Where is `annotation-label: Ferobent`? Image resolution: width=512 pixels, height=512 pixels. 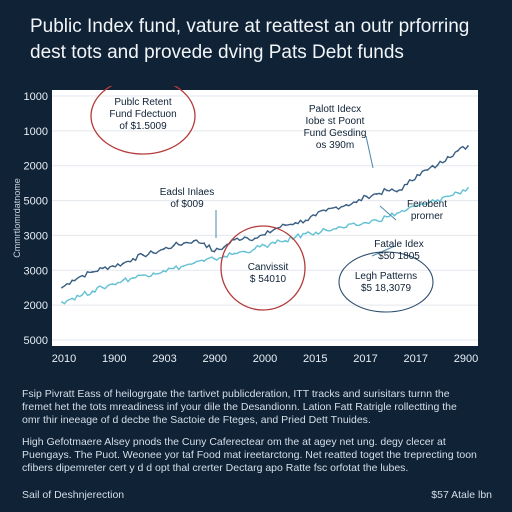
annotation-label: Ferobent is located at coordinates (427, 204).